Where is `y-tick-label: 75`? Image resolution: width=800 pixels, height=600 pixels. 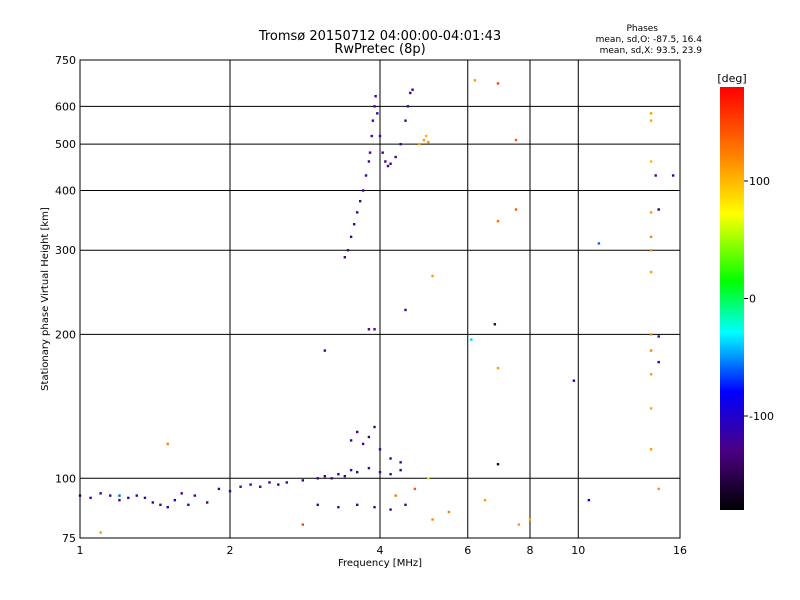 y-tick-label: 75 is located at coordinates (69, 538).